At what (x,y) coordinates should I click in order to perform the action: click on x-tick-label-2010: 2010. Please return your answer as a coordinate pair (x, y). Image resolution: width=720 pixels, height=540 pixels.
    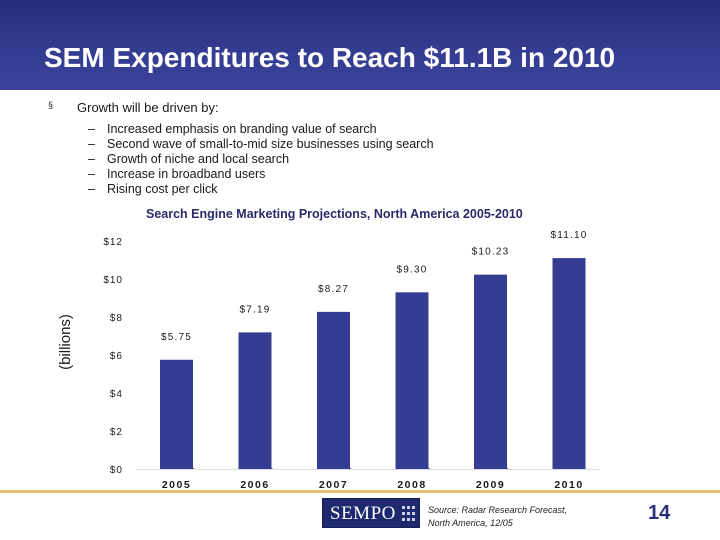
    Looking at the image, I should click on (568, 484).